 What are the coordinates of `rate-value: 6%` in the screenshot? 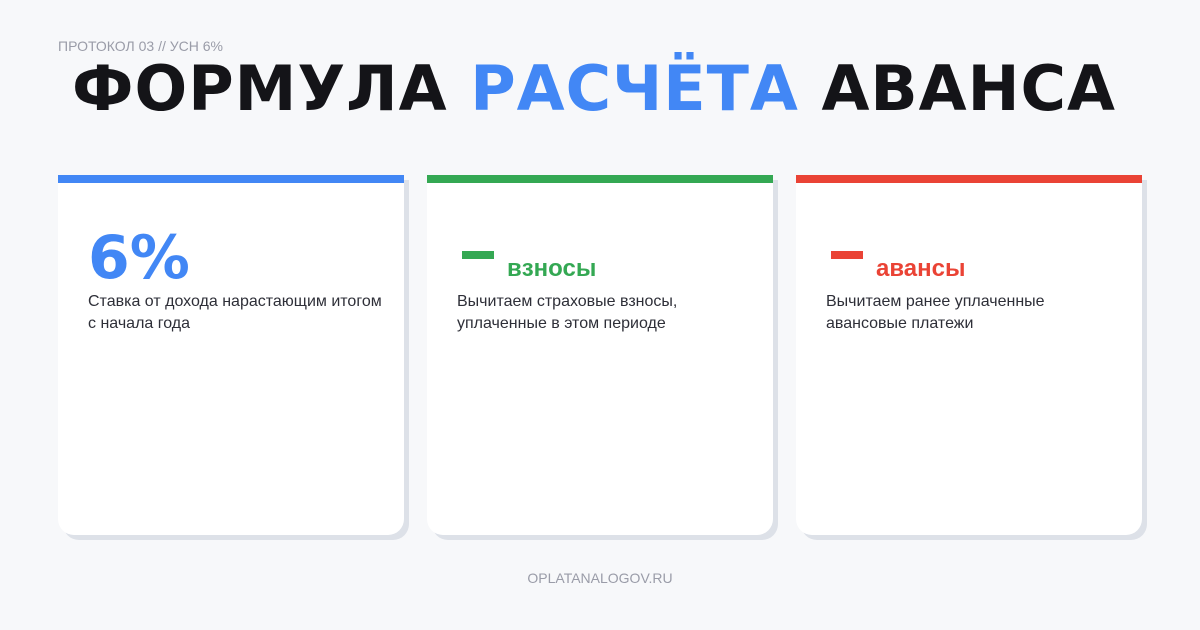 It's located at (139, 258).